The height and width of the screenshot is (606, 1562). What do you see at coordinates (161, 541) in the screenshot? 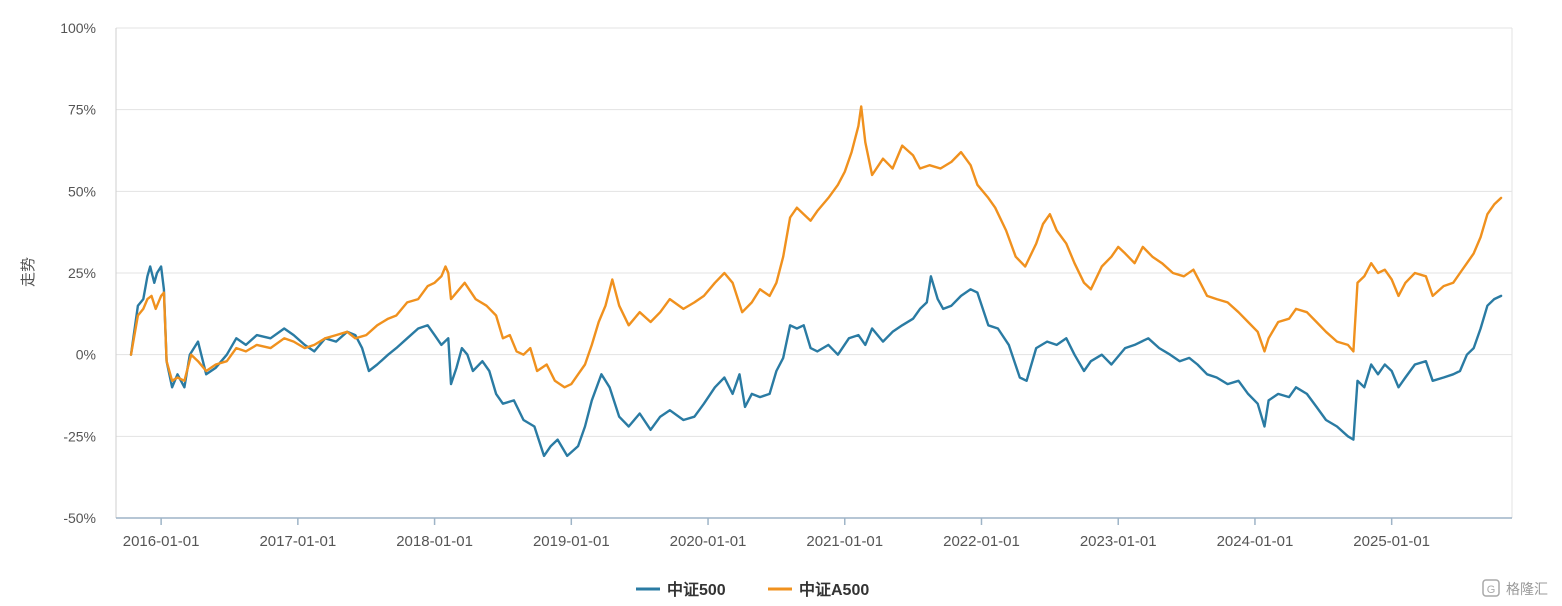
I see `x-tick-label: 2016-01-01` at bounding box center [161, 541].